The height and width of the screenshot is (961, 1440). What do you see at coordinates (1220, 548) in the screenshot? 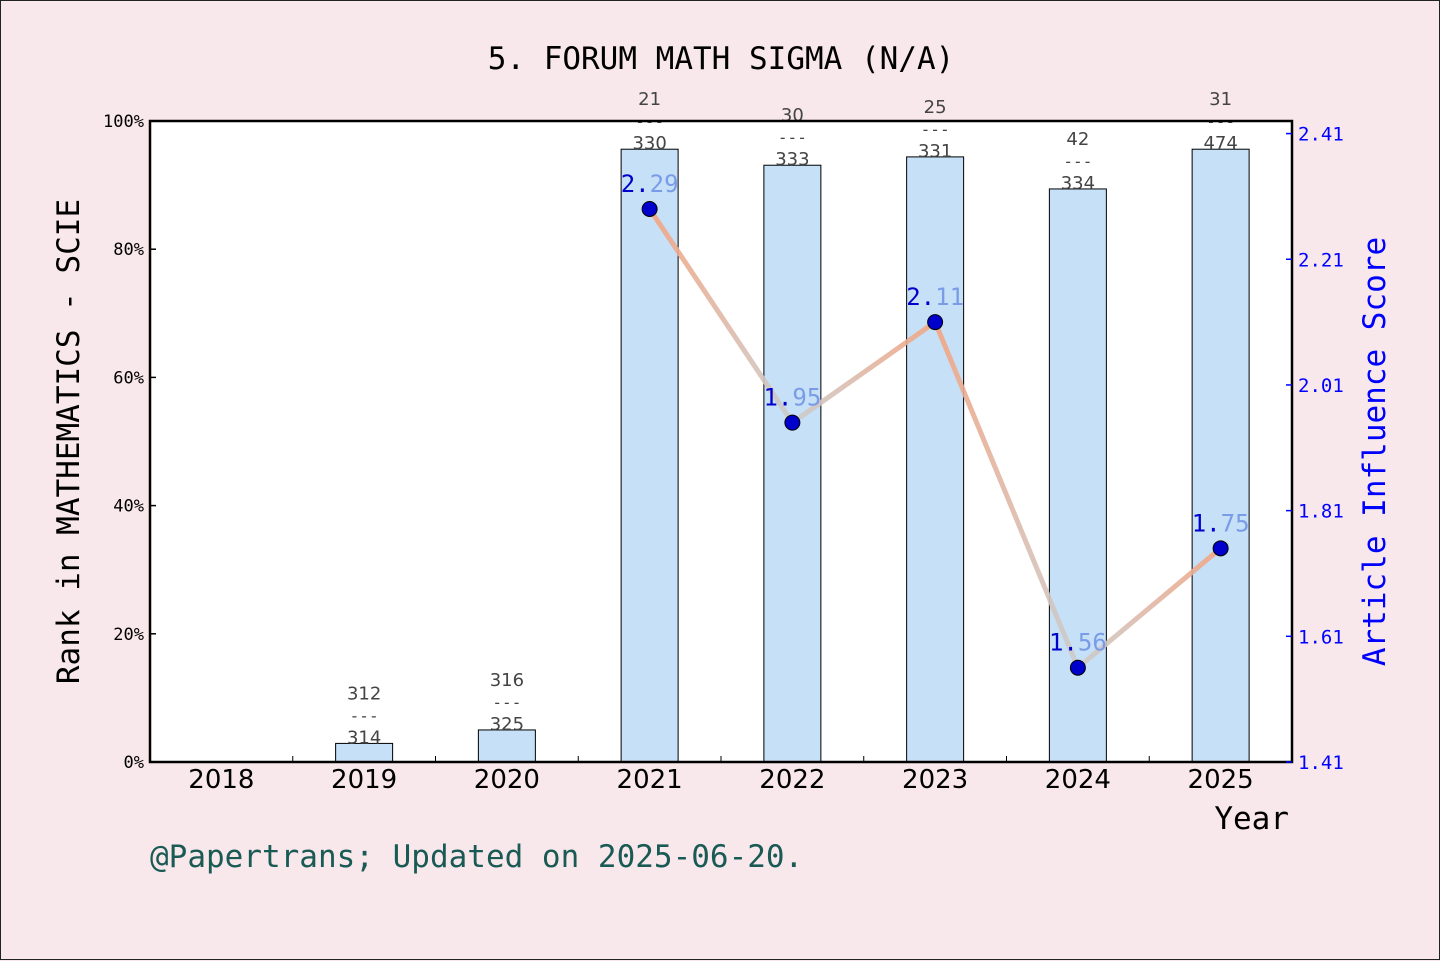
I see `line-point-2025` at bounding box center [1220, 548].